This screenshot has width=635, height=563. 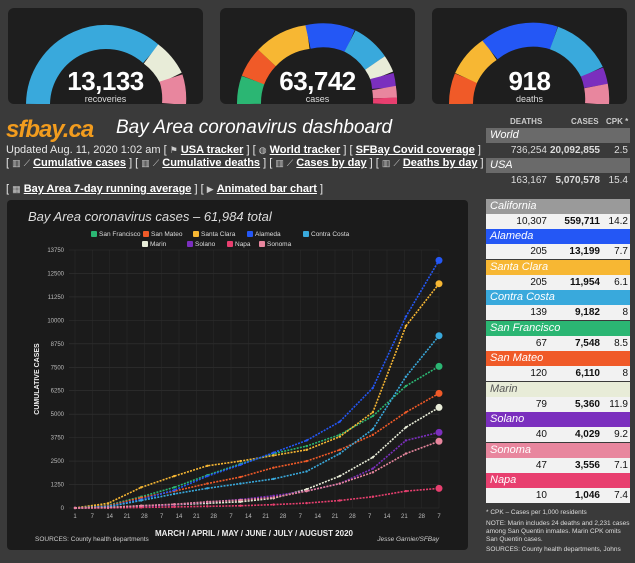 I want to click on cumulative-deaths-link: Cumulative deaths, so click(x=211, y=163).